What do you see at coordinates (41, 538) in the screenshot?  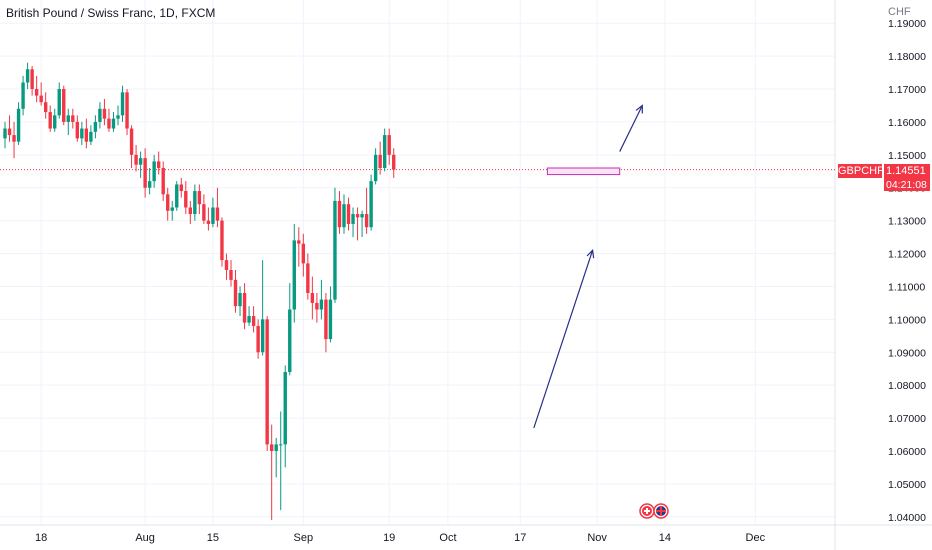 I see `x-tick-label: 18` at bounding box center [41, 538].